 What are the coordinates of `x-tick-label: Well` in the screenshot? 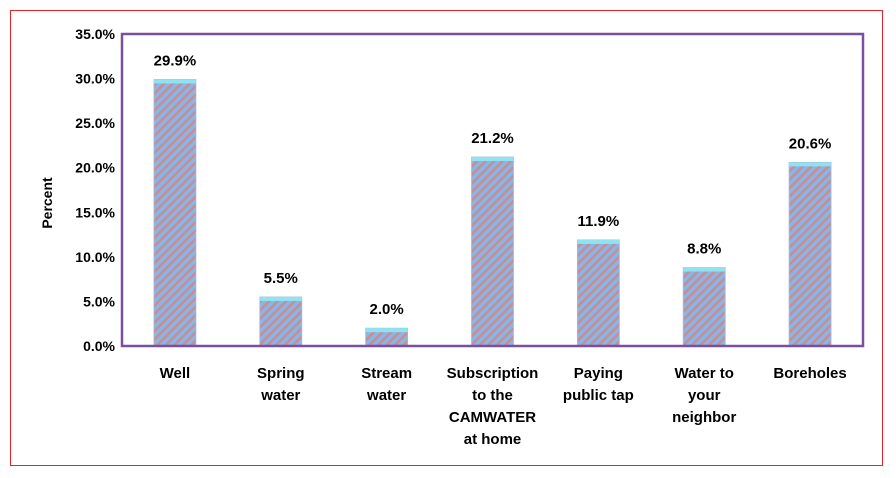 It's located at (175, 373).